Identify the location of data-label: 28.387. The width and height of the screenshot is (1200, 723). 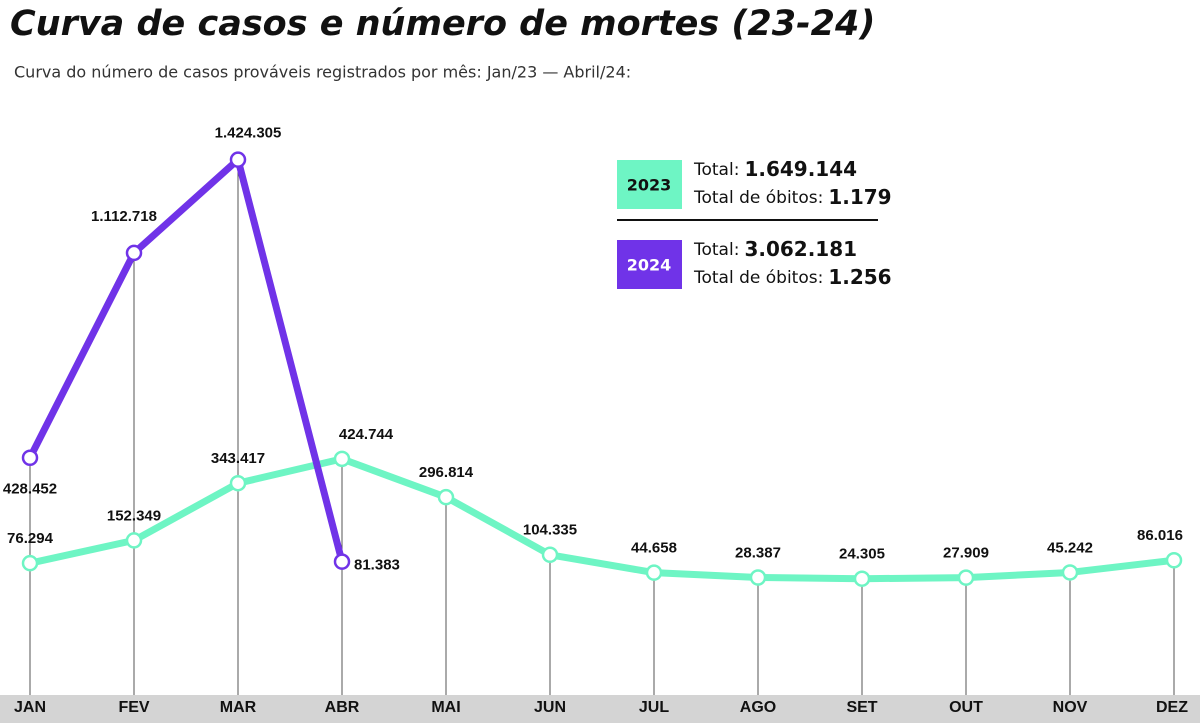
(758, 552).